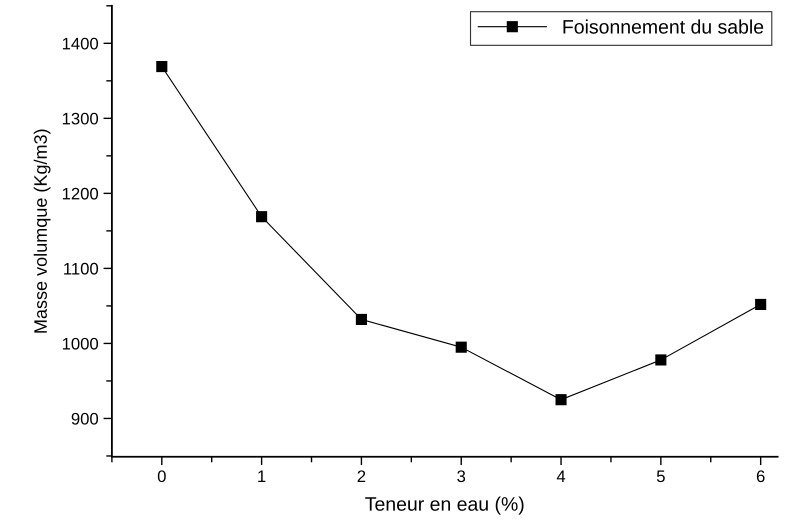 The width and height of the screenshot is (805, 528). Describe the element at coordinates (80, 118) in the screenshot. I see `y-tick-label: 1300` at that location.